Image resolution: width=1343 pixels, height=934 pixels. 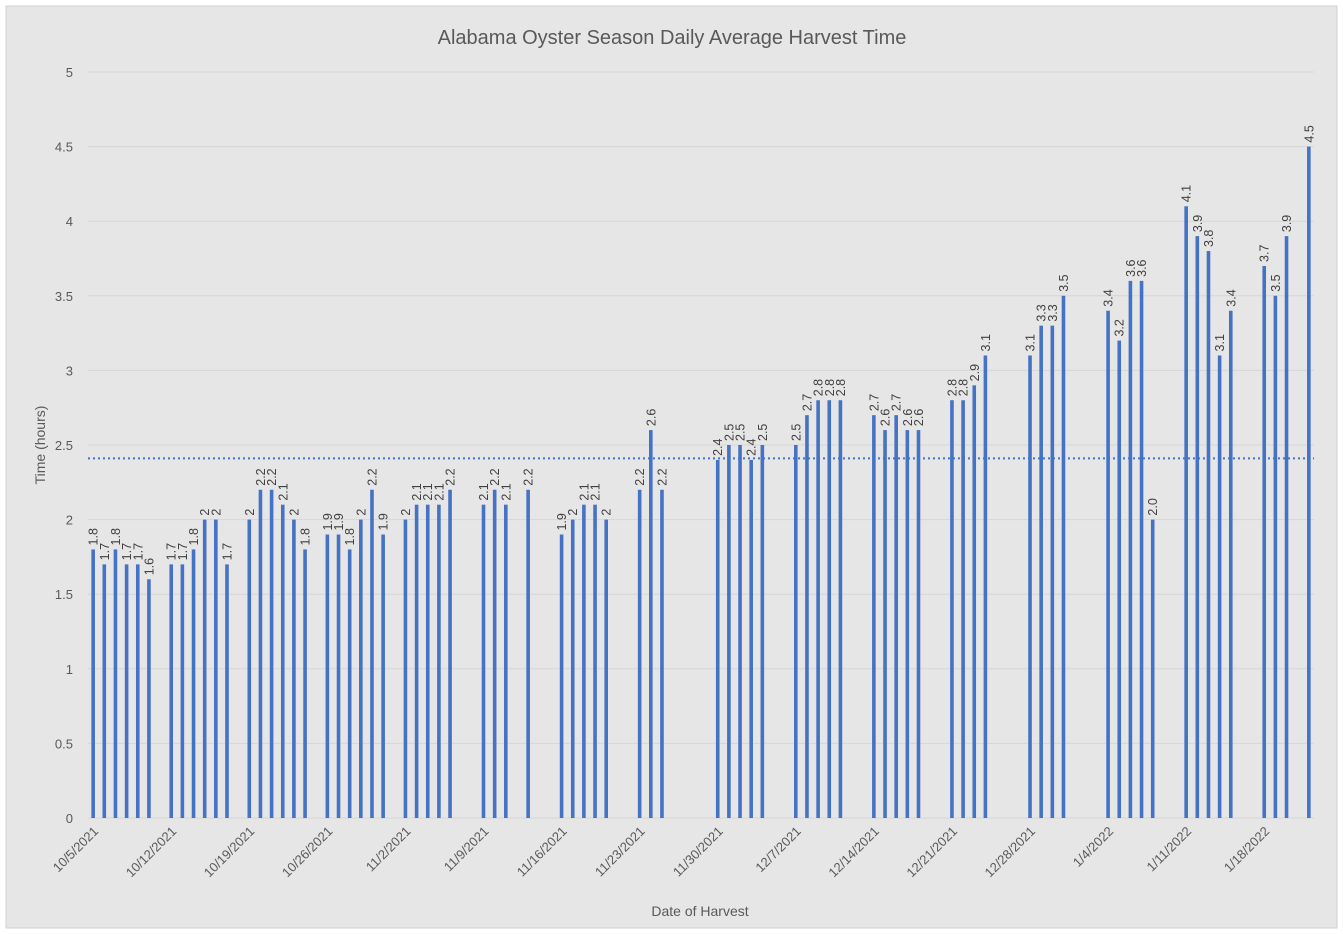 I want to click on data-label: 3.3, so click(x=1042, y=312).